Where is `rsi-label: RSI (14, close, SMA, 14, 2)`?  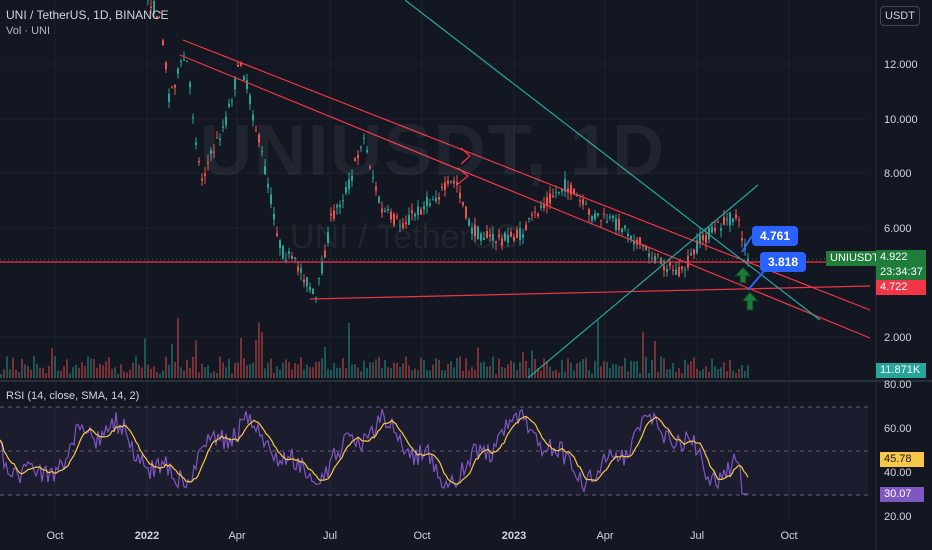 rsi-label: RSI (14, close, SMA, 14, 2) is located at coordinates (73, 396).